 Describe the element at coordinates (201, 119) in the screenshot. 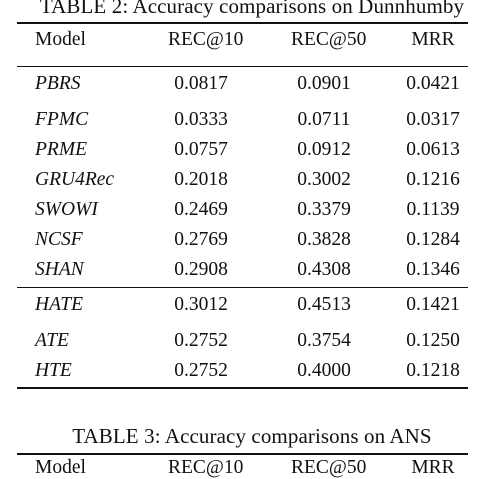

I see `rec10-value: 0.0333` at that location.